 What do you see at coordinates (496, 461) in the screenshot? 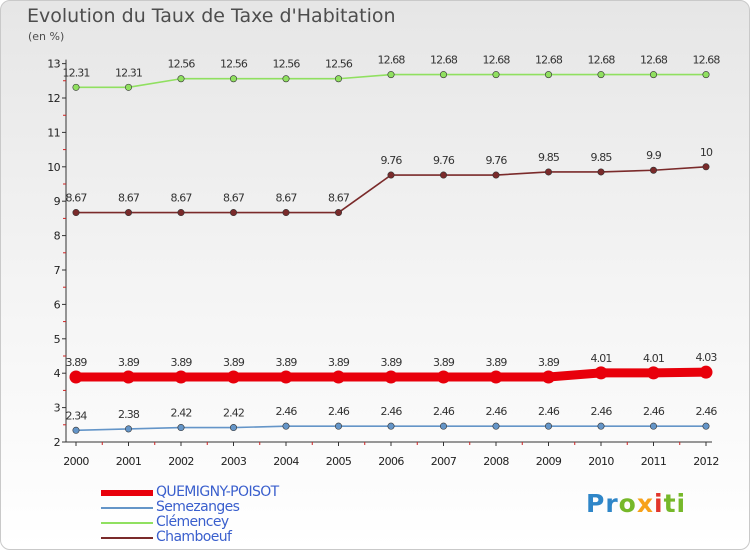
I see `x-tick-label-2008: 2008` at bounding box center [496, 461].